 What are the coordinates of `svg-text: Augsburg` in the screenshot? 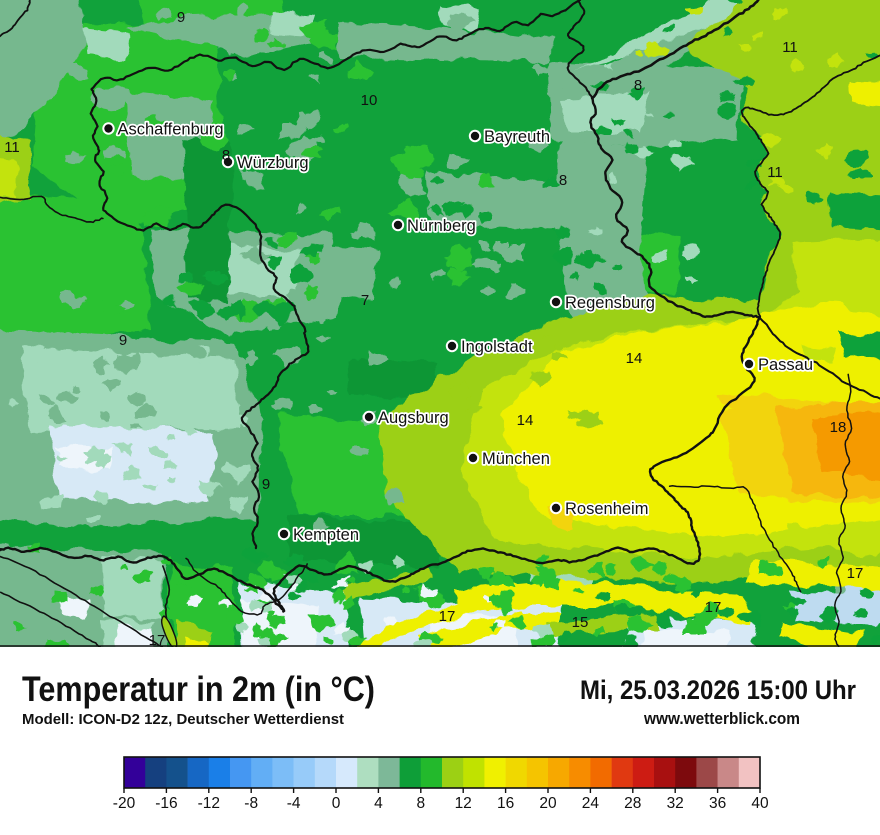 It's located at (413, 418).